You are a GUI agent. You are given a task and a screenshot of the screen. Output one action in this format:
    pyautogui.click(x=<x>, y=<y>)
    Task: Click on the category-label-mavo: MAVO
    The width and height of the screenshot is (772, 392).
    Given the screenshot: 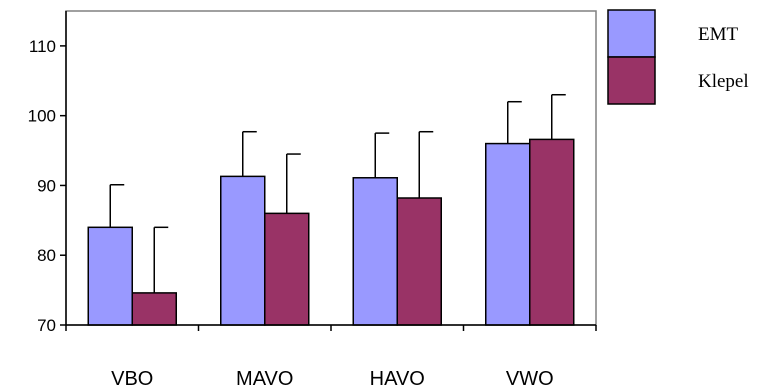 What is the action you would take?
    pyautogui.click(x=264, y=379)
    